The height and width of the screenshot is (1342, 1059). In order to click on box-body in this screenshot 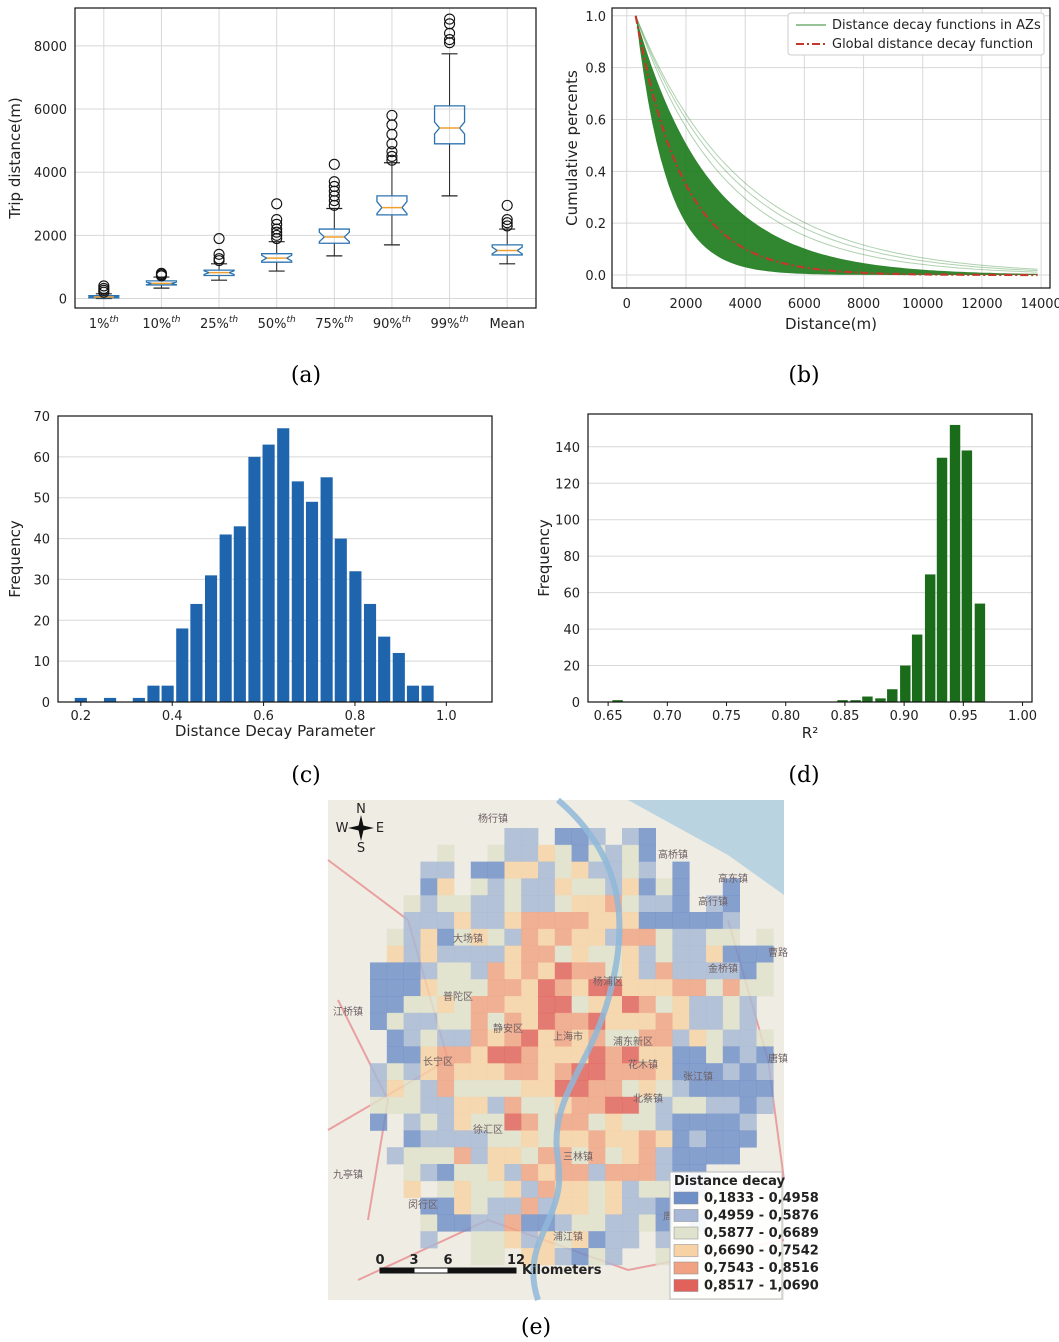, I will do `click(334, 236)`.